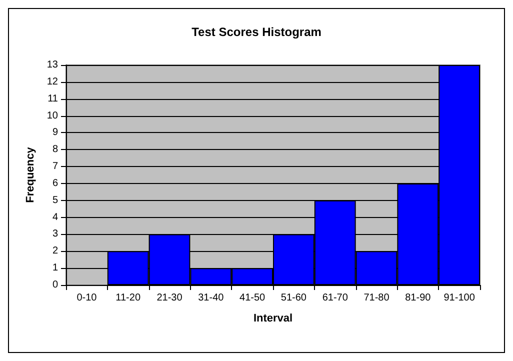 Image resolution: width=513 pixels, height=361 pixels. Describe the element at coordinates (55, 217) in the screenshot. I see `y-tick-label: 4` at that location.